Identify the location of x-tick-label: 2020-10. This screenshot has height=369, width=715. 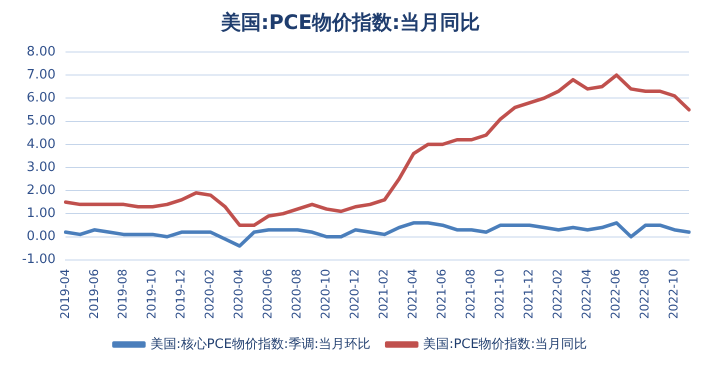
(325, 293).